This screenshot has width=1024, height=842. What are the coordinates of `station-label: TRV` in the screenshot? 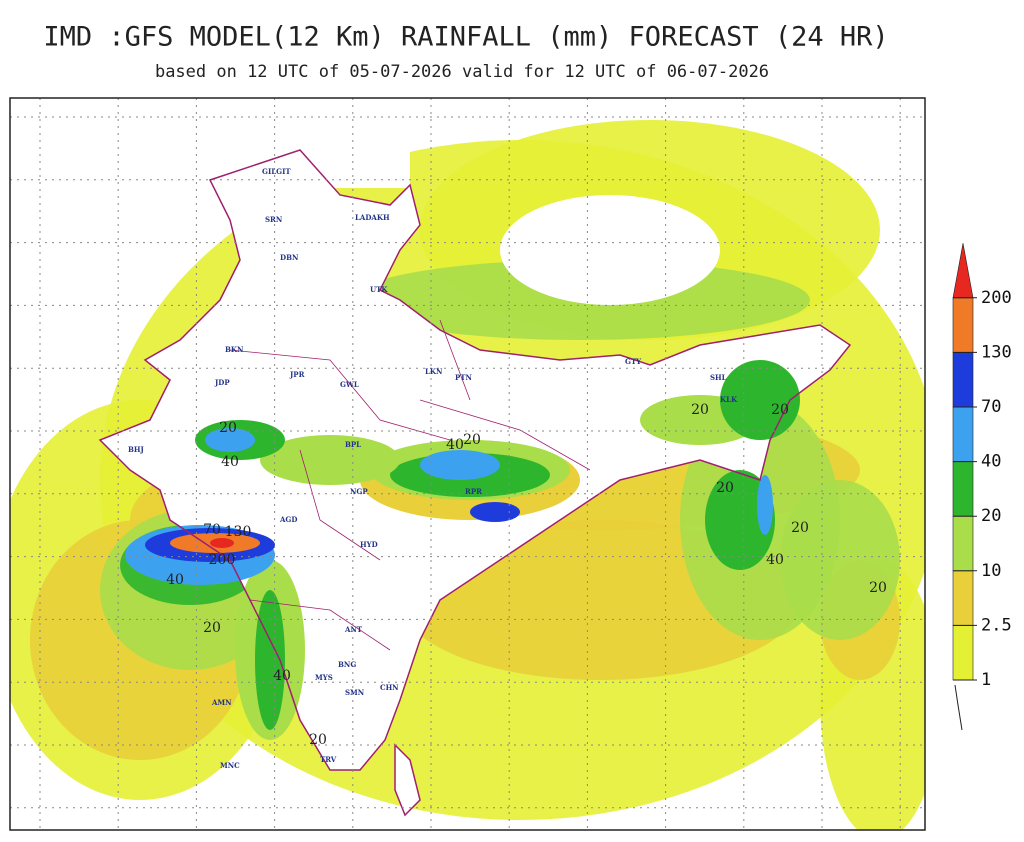 It's located at (328, 759).